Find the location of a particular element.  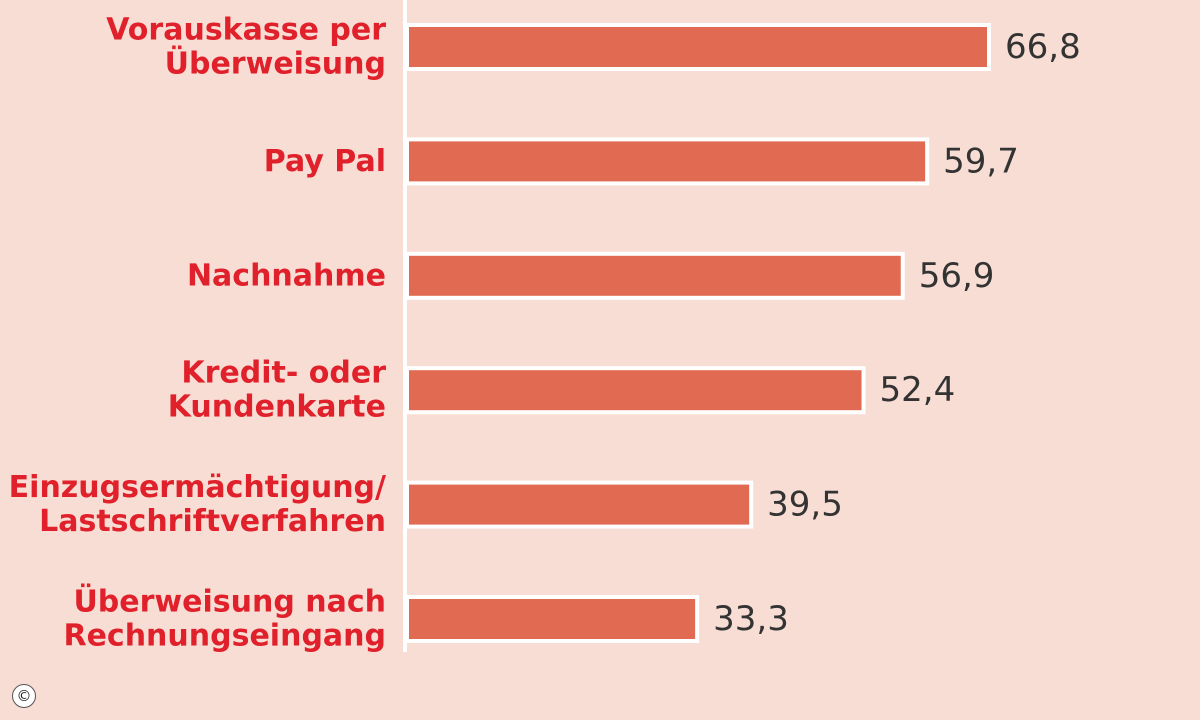

value-label: 39,5 is located at coordinates (805, 505).